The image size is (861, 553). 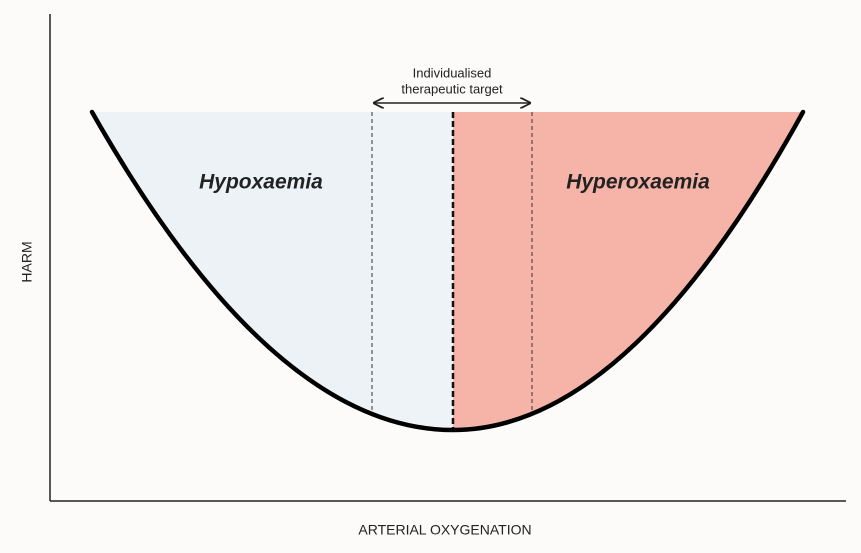 I want to click on region-label: Hyperoxaemia, so click(x=638, y=182).